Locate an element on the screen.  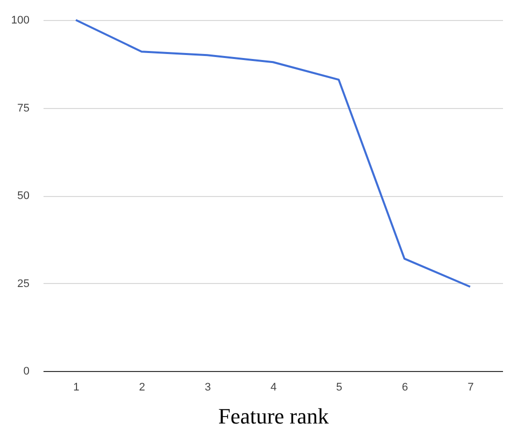
x-tick-label: 3 is located at coordinates (207, 388).